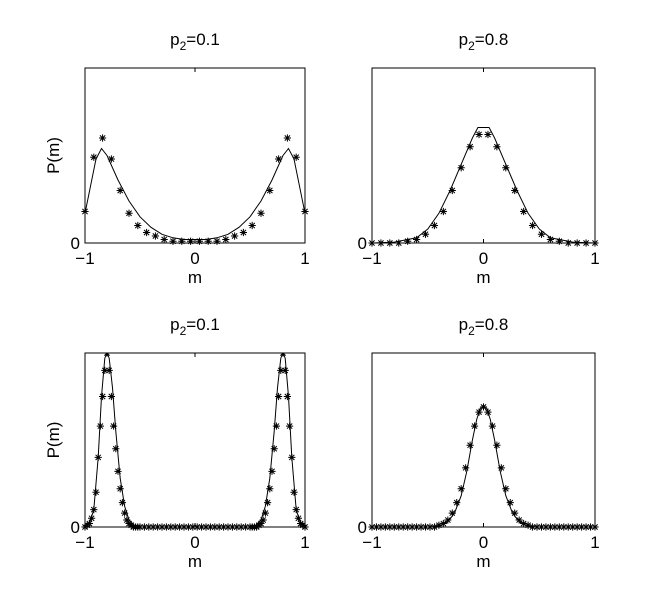 The image size is (654, 599). What do you see at coordinates (194, 258) in the screenshot?
I see `x-tick-label: 0` at bounding box center [194, 258].